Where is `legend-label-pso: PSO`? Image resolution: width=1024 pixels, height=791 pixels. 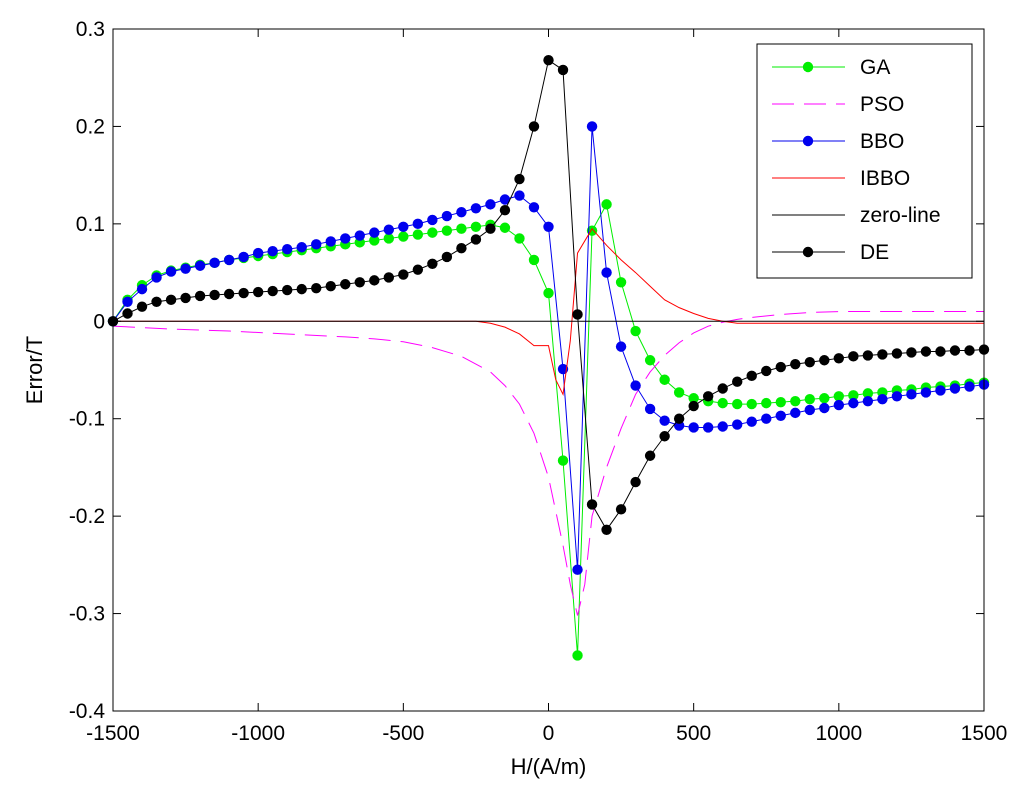 legend-label-pso: PSO is located at coordinates (882, 104).